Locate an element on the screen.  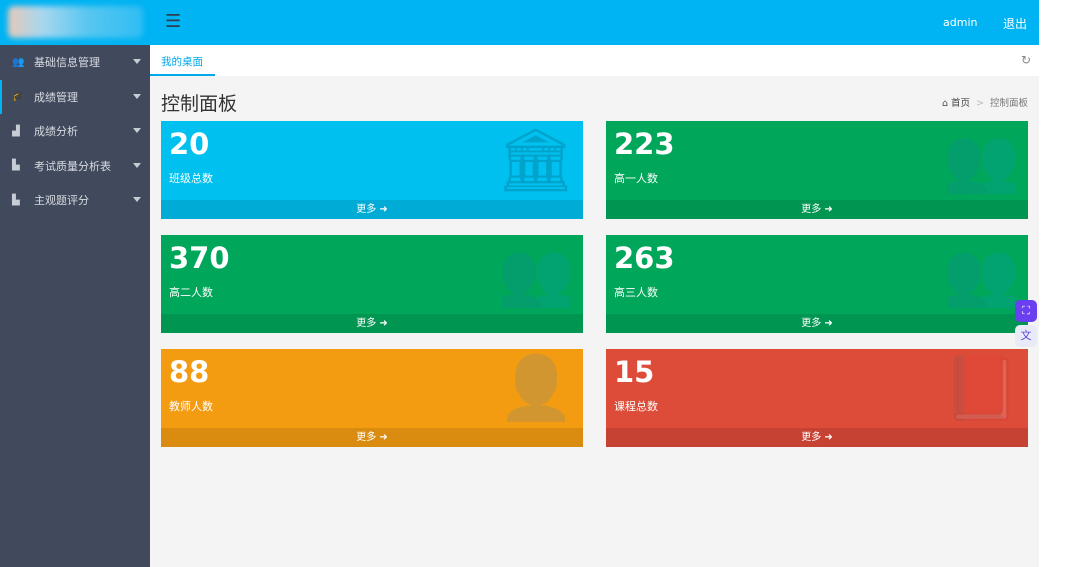
sidebar-item-label: 考试质量分析表 is located at coordinates (72, 166).